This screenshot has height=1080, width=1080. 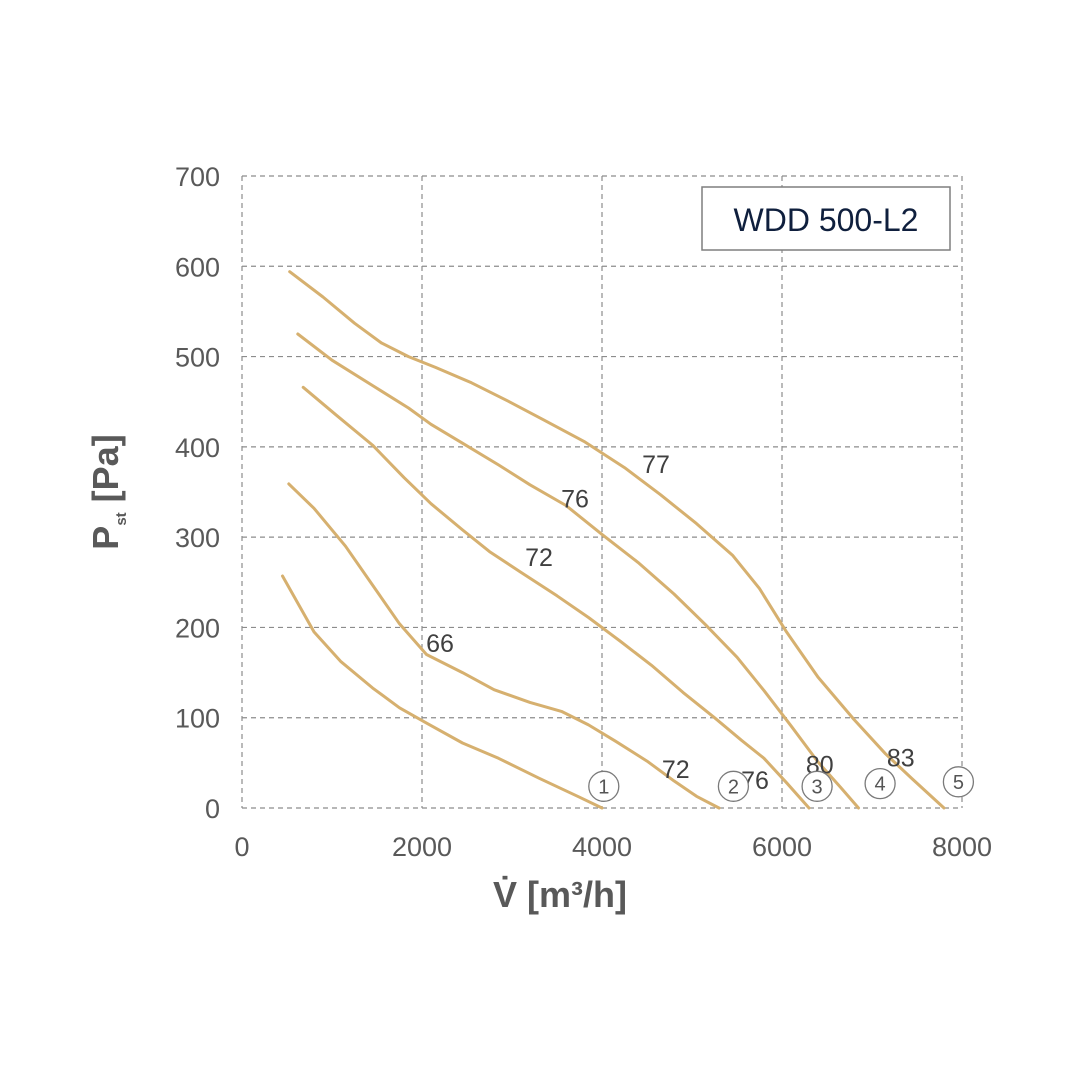 I want to click on curve-markers: 1 2 3 4 5, so click(x=781, y=784).